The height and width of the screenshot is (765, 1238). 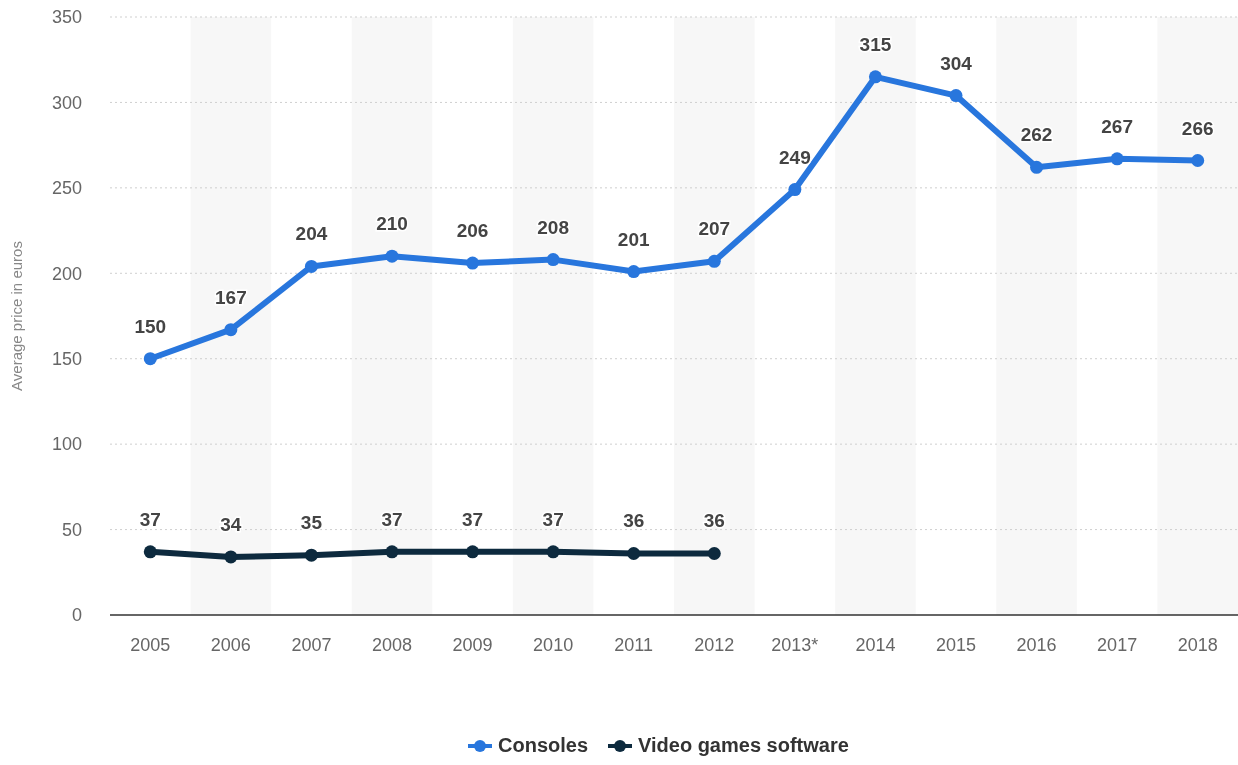 What do you see at coordinates (76, 615) in the screenshot?
I see `y-tick-label: 0` at bounding box center [76, 615].